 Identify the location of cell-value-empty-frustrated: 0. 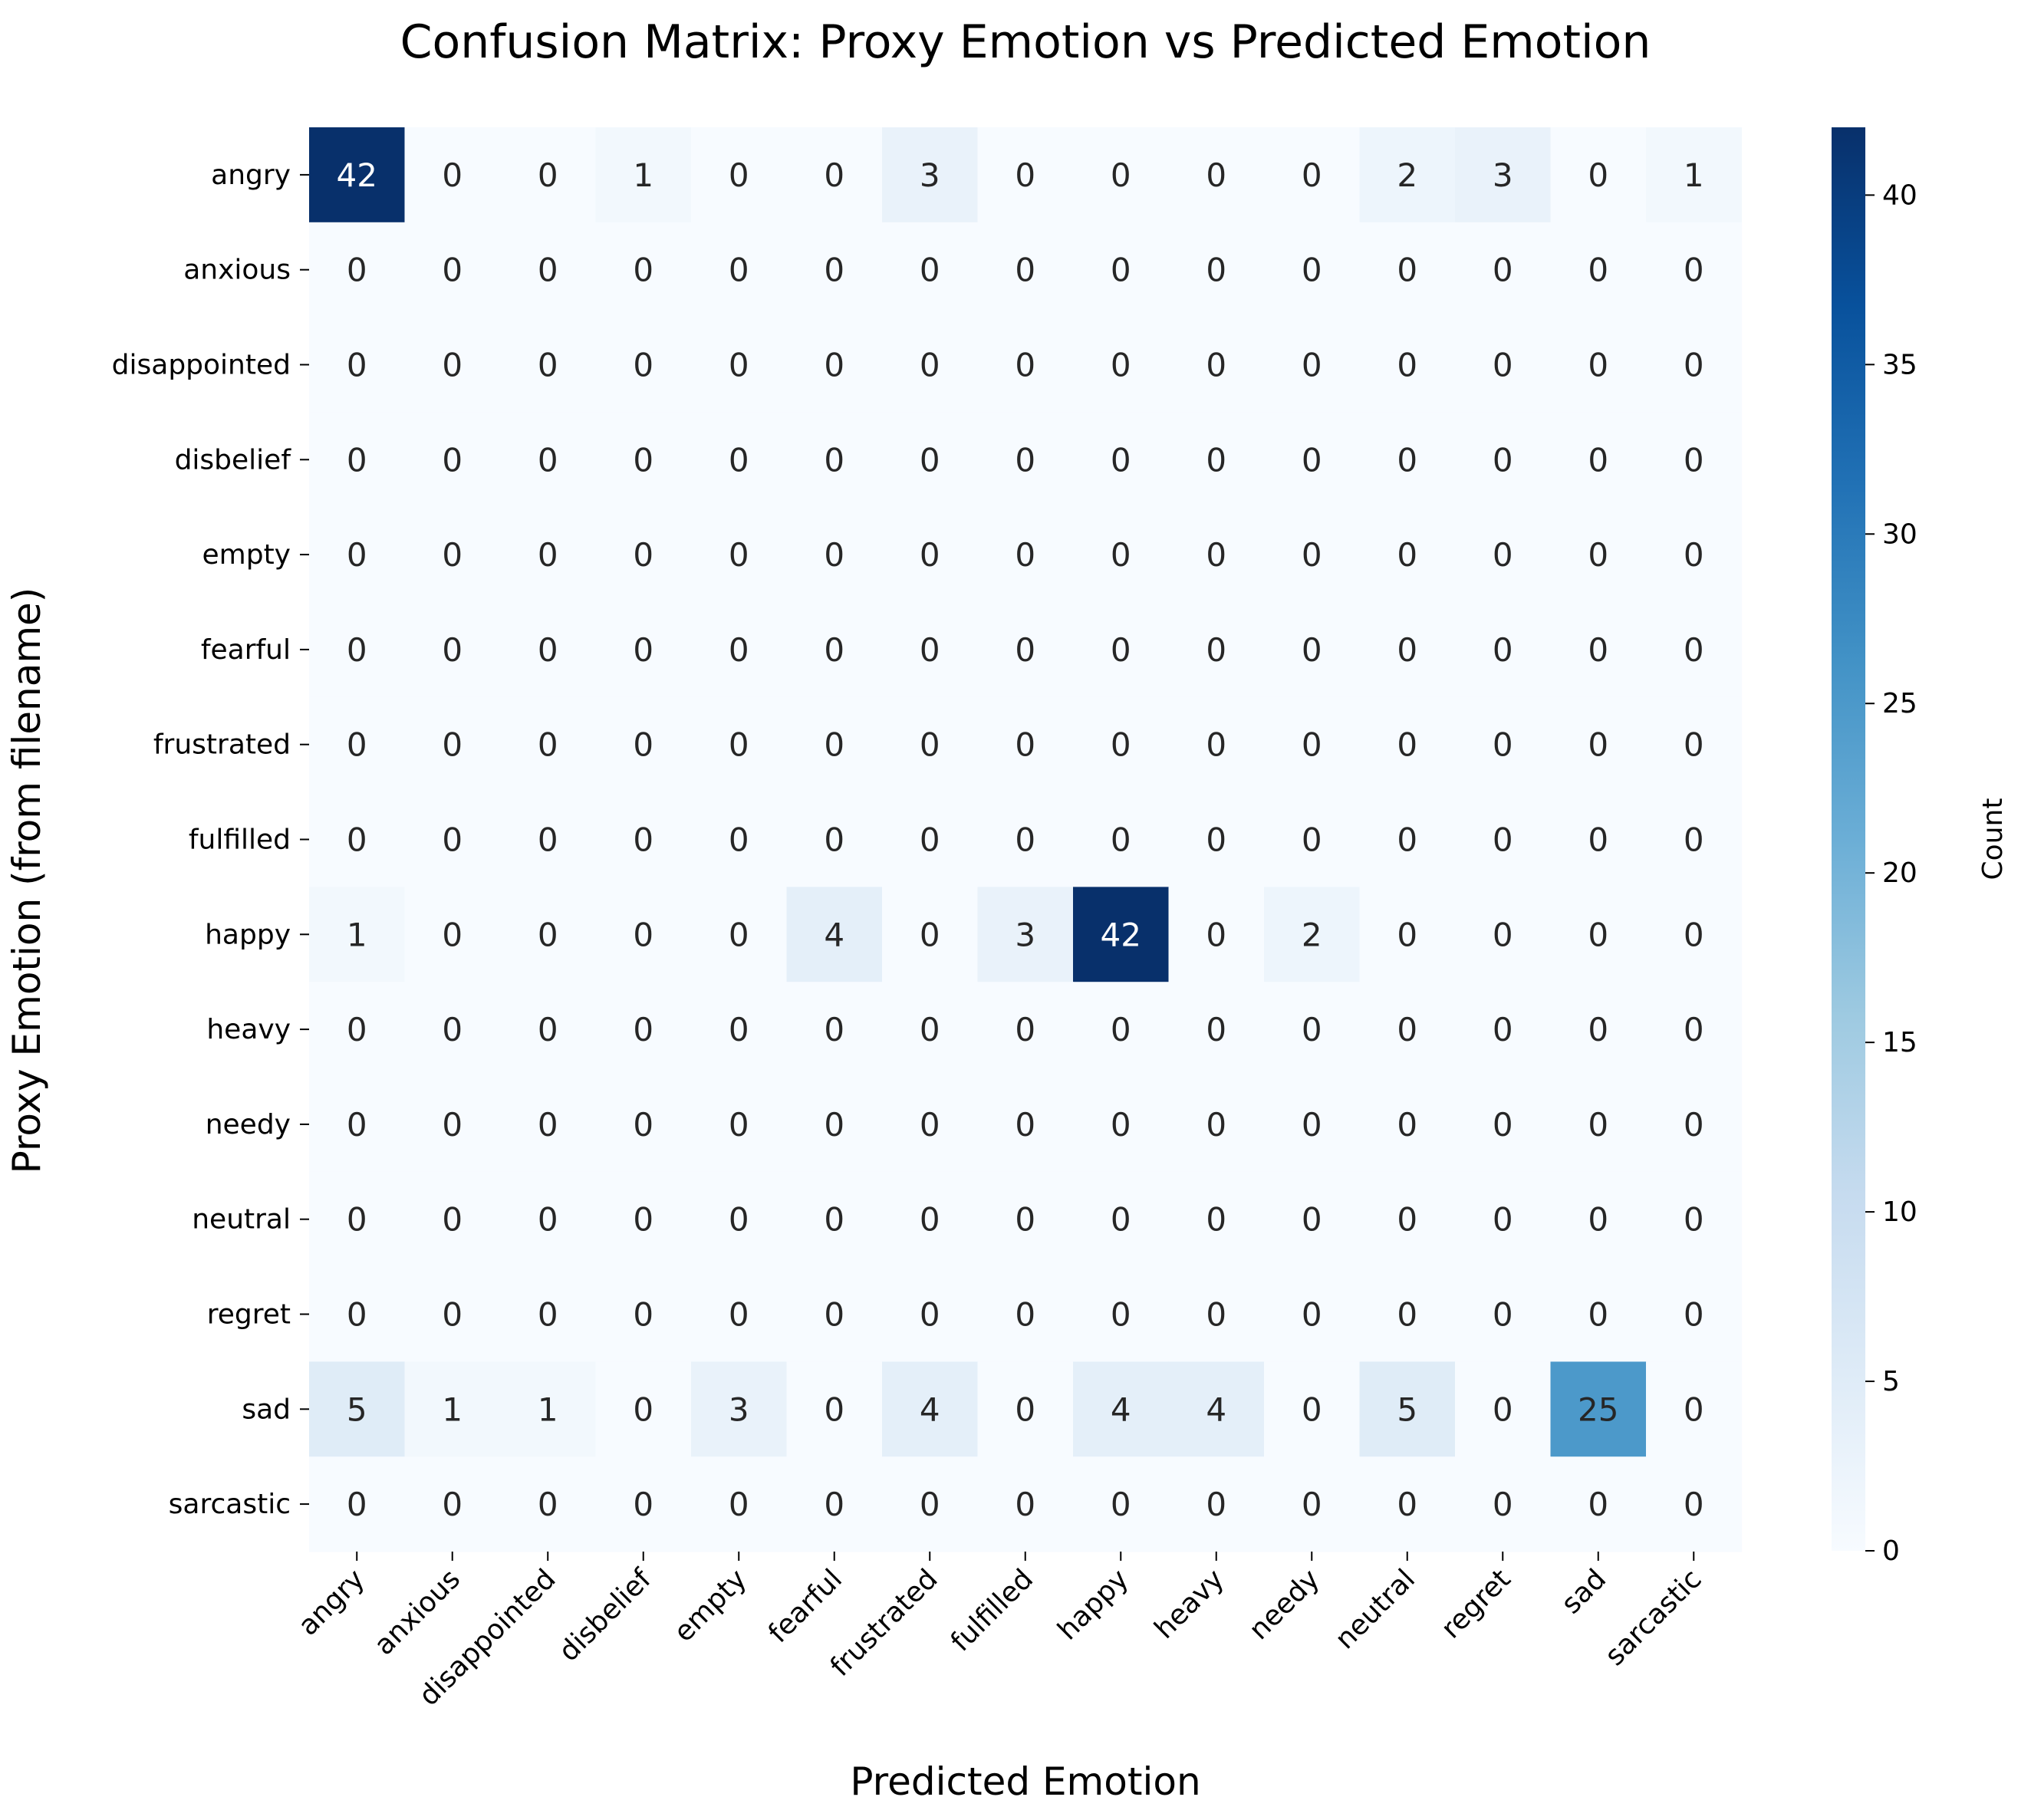
(930, 555).